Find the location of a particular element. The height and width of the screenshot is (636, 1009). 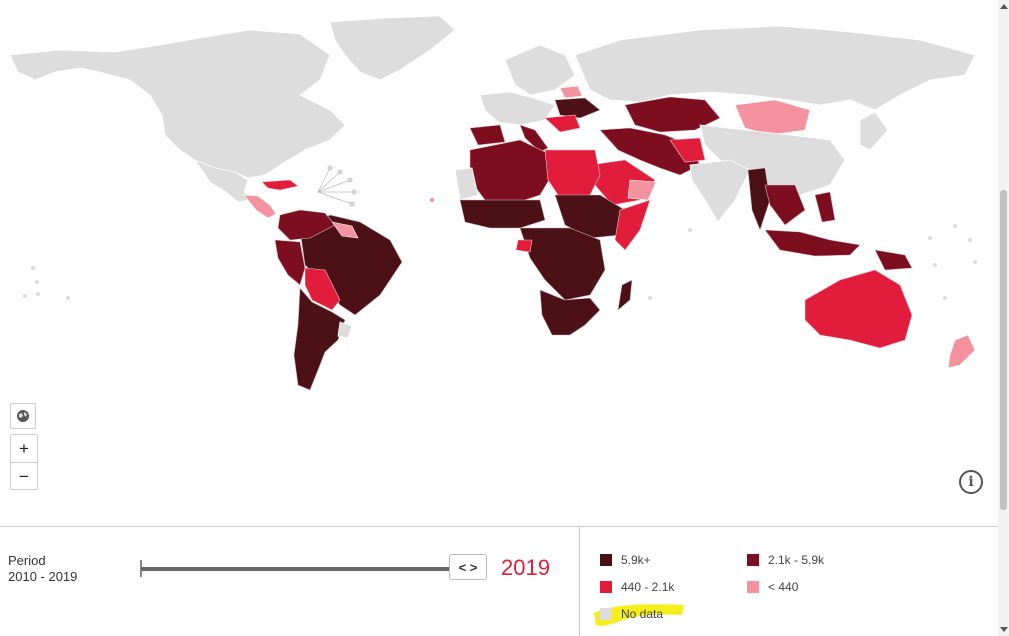

afghanistan is located at coordinates (687, 150).